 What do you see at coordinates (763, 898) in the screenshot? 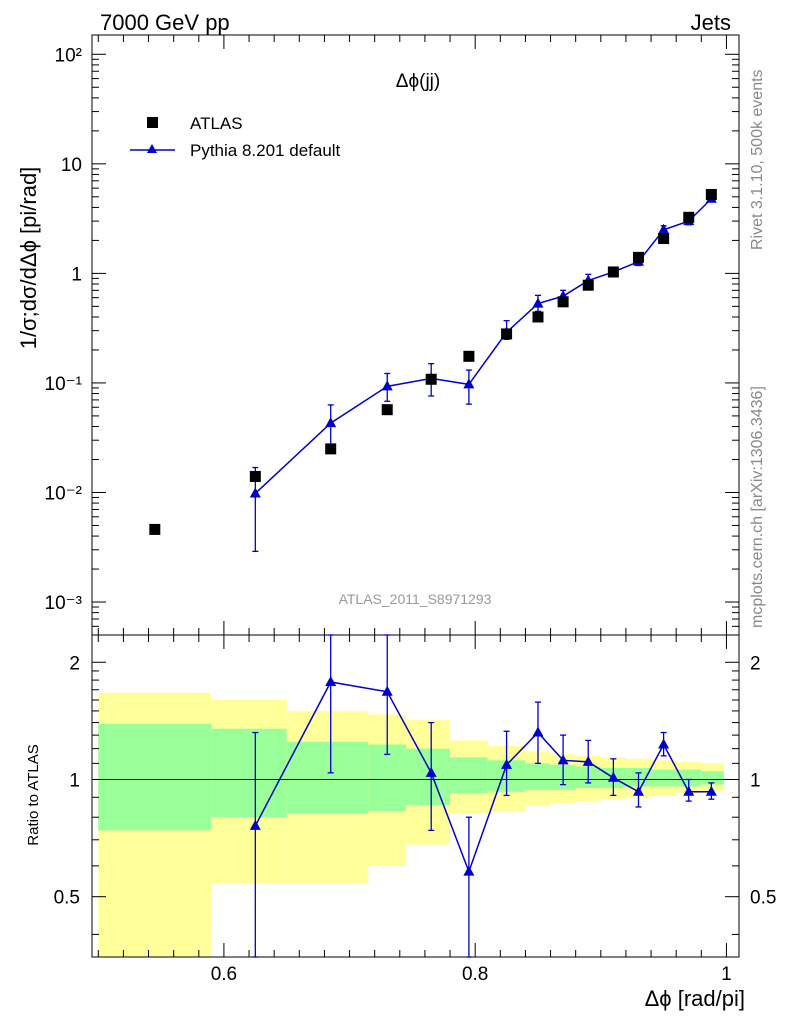
I see `ratio-tick-label-right: 0.5` at bounding box center [763, 898].